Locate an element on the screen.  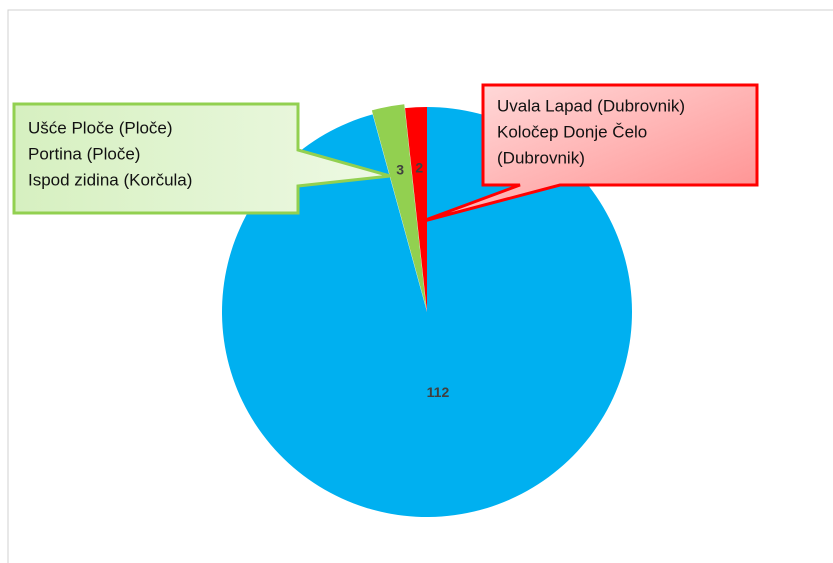
callout-text: (Dubrovnik) is located at coordinates (541, 157).